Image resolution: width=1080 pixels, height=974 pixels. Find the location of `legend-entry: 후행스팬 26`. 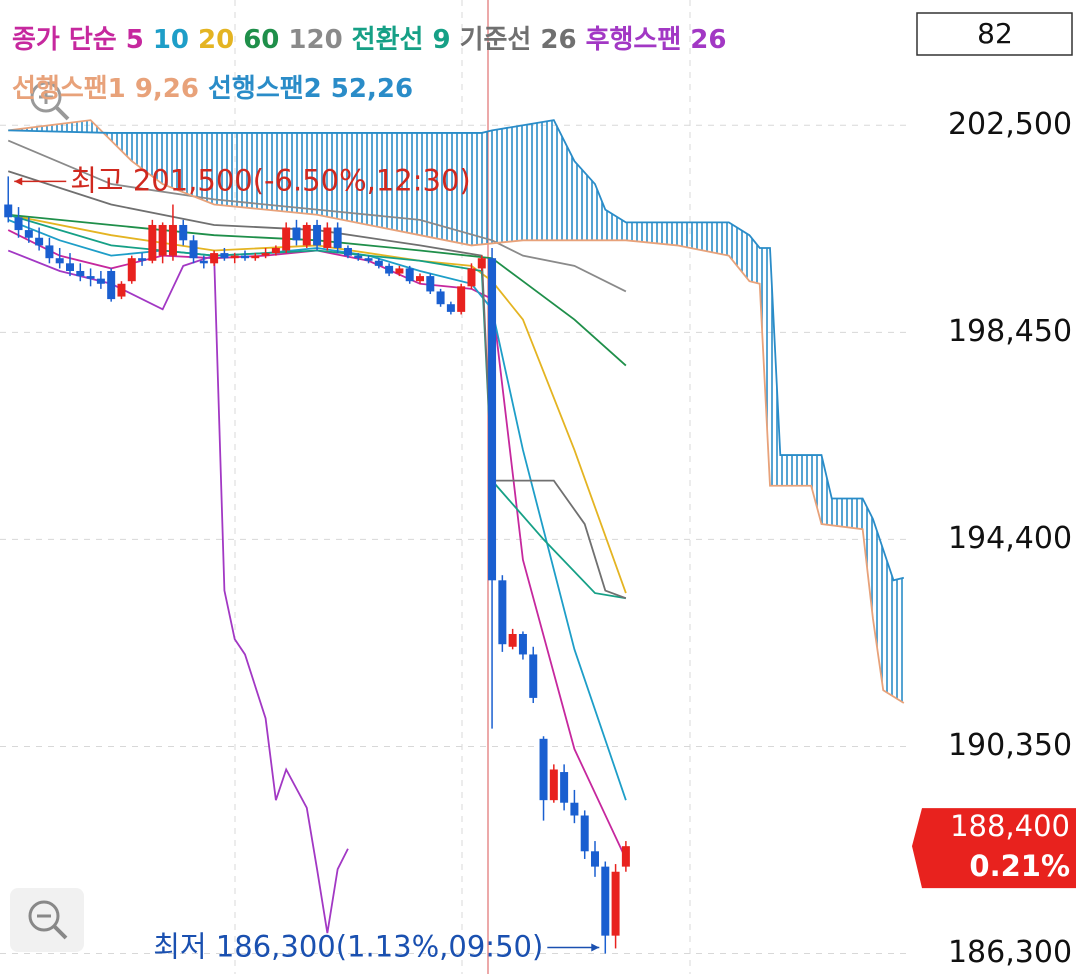

legend-entry: 후행스팬 26 is located at coordinates (656, 40).